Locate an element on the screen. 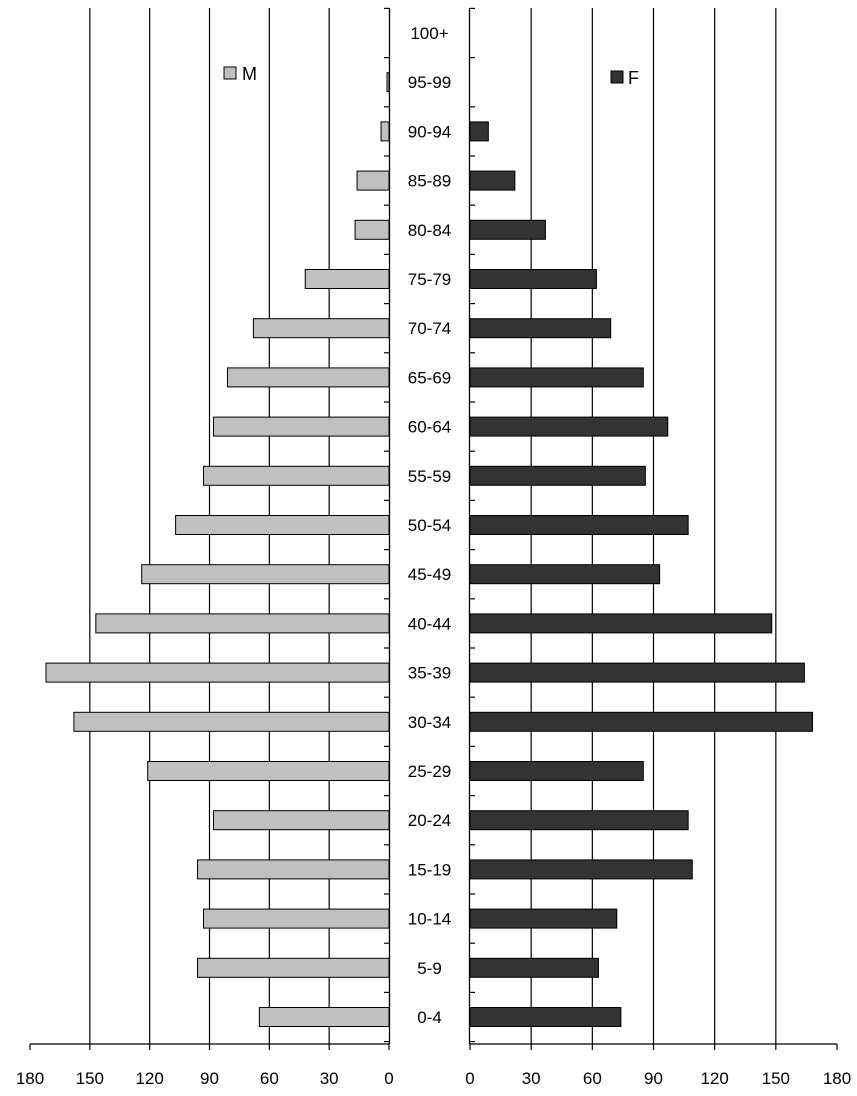  x-axis-male: 180 150 120 90 60 30 0 is located at coordinates (205, 1065).